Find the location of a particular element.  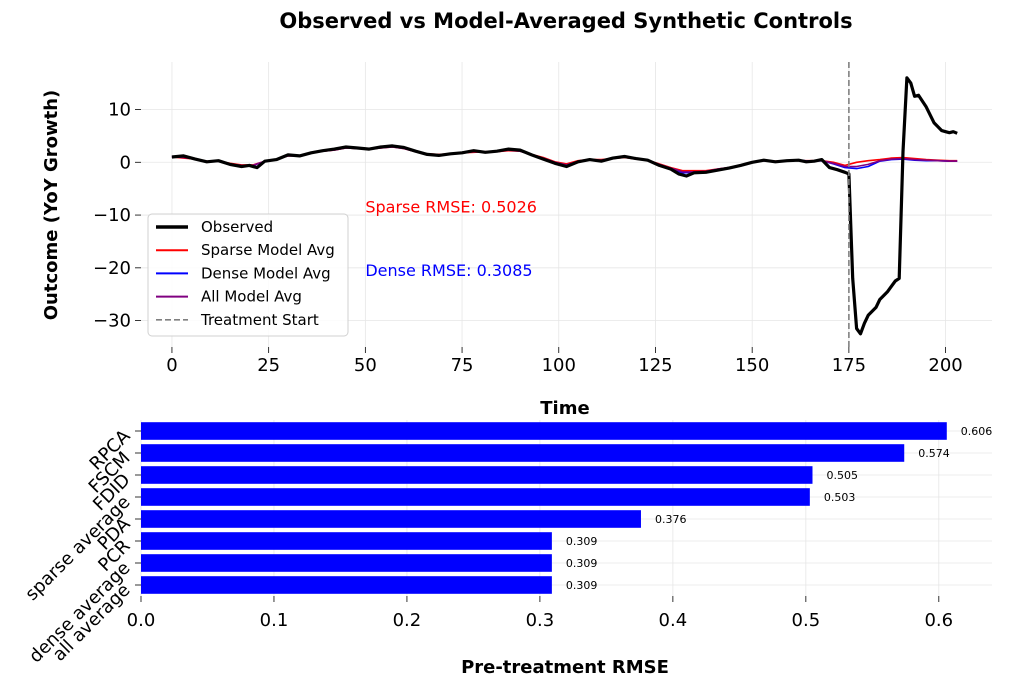

x-tick-label: 75 is located at coordinates (462, 365).